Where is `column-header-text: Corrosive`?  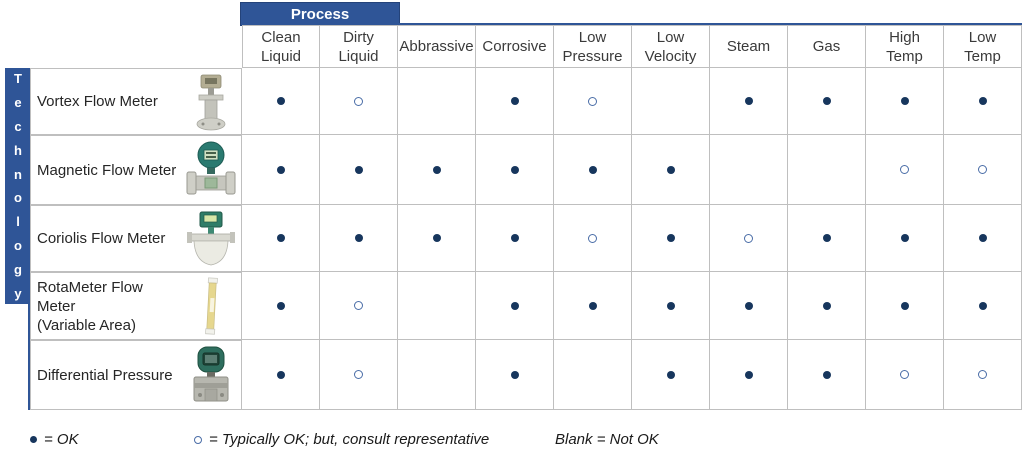
column-header-text: Corrosive is located at coordinates (514, 46).